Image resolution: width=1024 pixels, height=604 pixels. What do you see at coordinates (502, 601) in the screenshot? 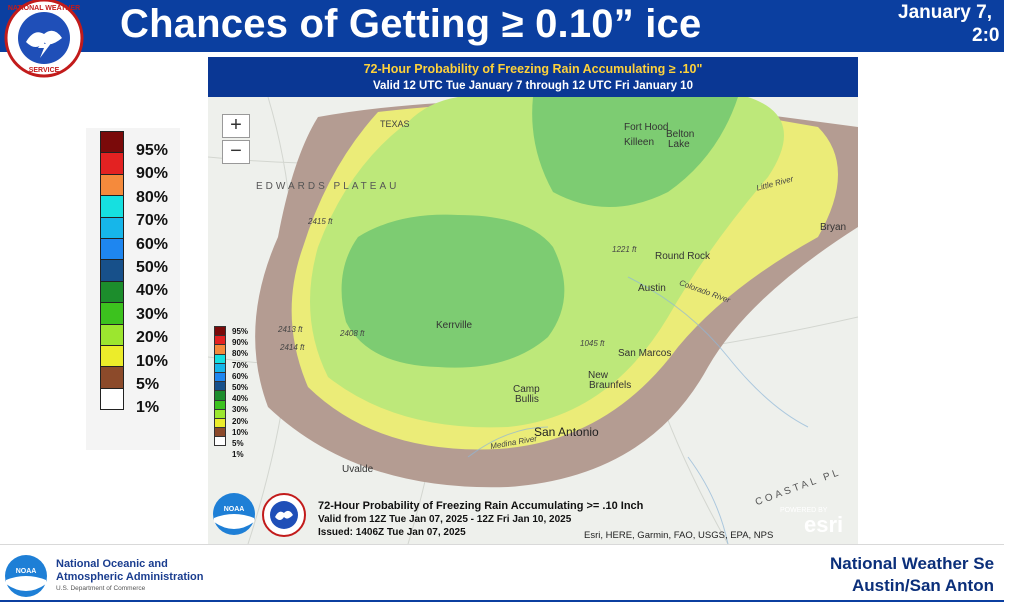
I see `footer-divider` at bounding box center [502, 601].